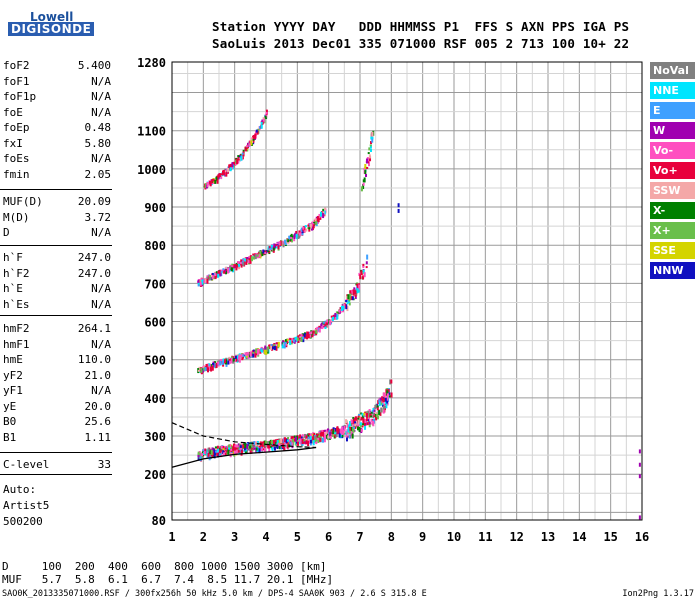  What do you see at coordinates (16, 174) in the screenshot?
I see `param-name: fmin` at bounding box center [16, 174].